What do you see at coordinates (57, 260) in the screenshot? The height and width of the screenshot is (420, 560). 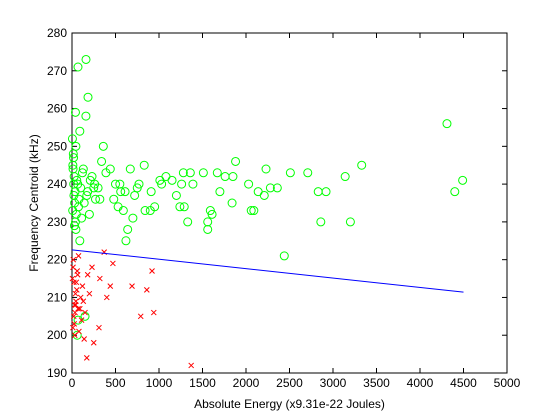 I see `y-tick-label: 220` at bounding box center [57, 260].